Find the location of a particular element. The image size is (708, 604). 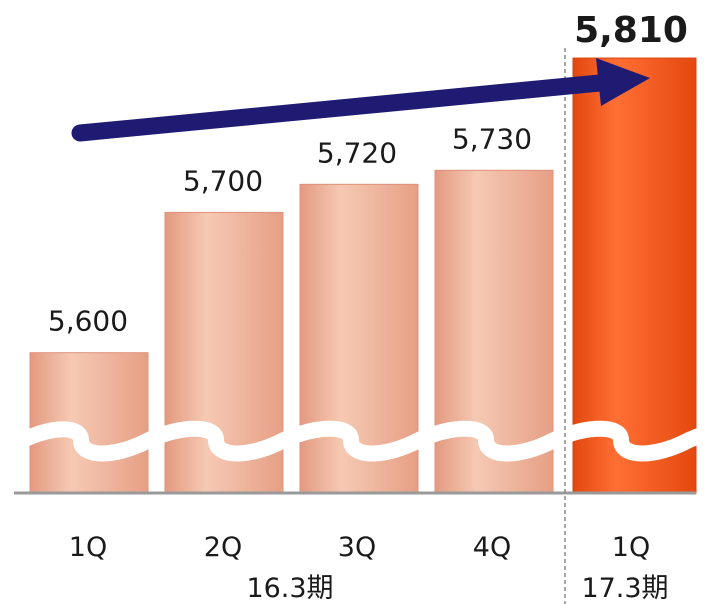

trend-arrow-head is located at coordinates (623, 82).